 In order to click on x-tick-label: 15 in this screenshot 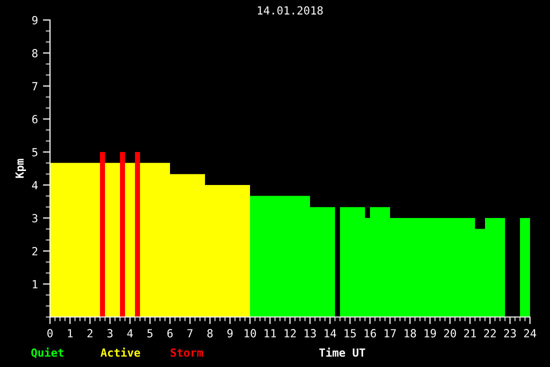, I will do `click(350, 333)`.